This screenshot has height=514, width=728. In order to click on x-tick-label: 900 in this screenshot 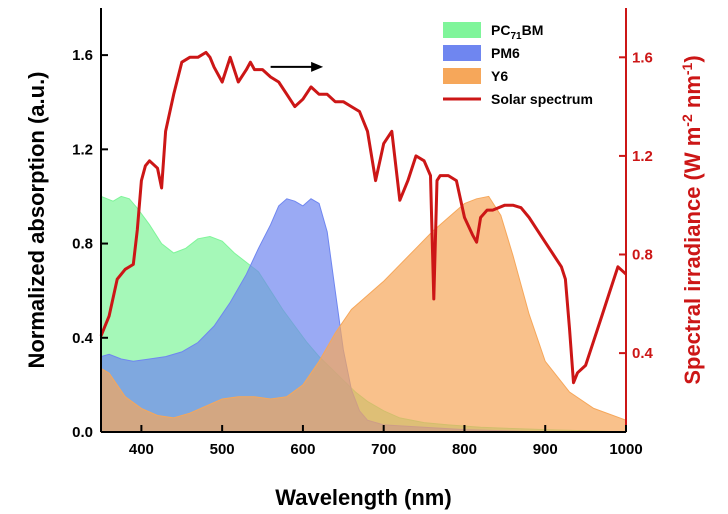, I will do `click(545, 449)`.